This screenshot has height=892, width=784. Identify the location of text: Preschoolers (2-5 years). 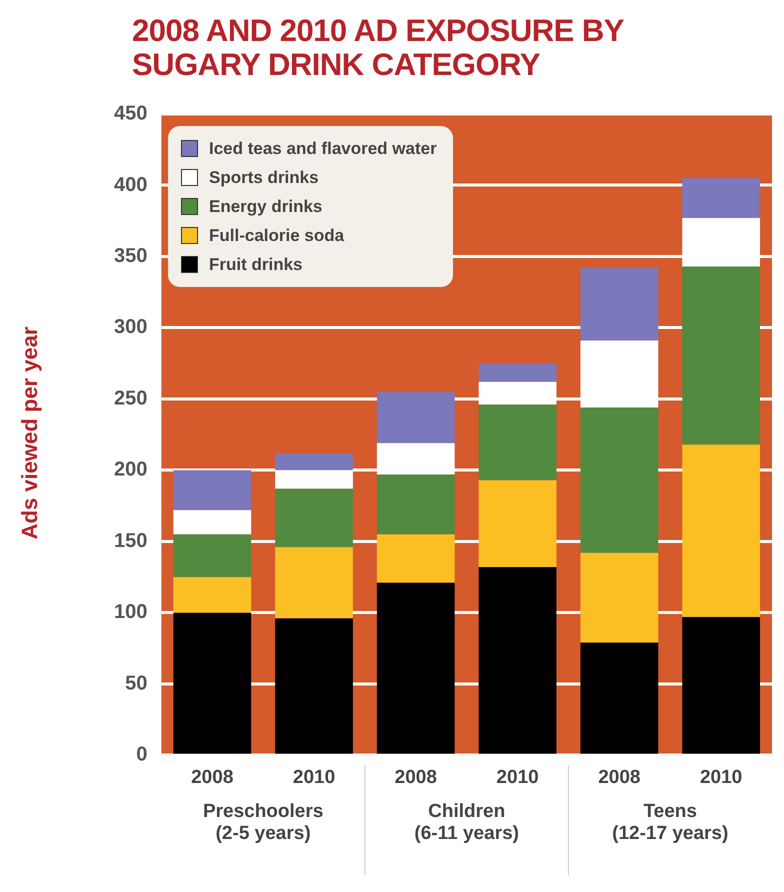
(263, 822).